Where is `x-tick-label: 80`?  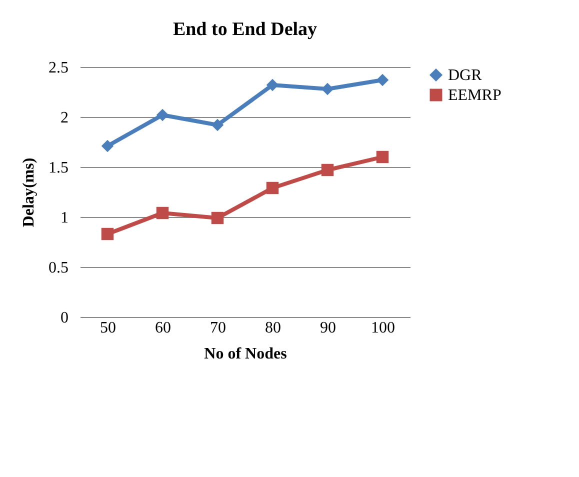
x-tick-label: 80 is located at coordinates (273, 328).